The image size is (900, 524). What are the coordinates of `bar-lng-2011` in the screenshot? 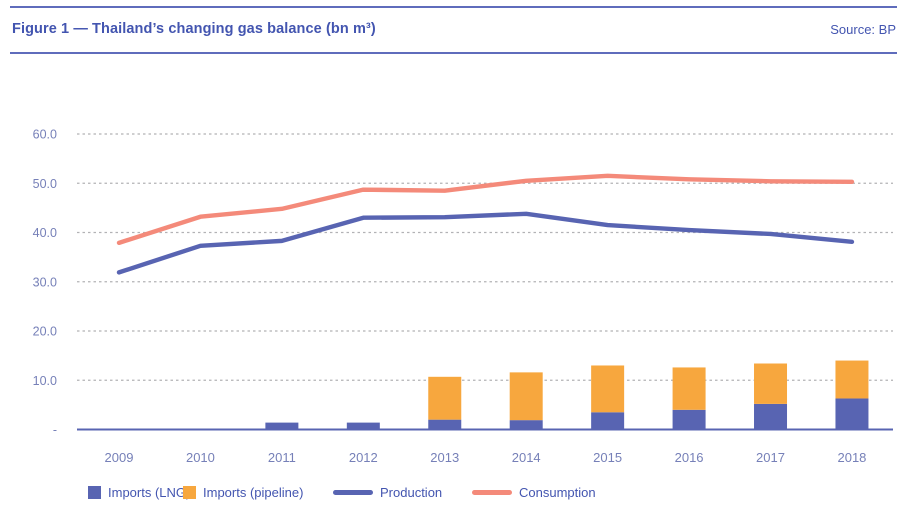 It's located at (282, 426).